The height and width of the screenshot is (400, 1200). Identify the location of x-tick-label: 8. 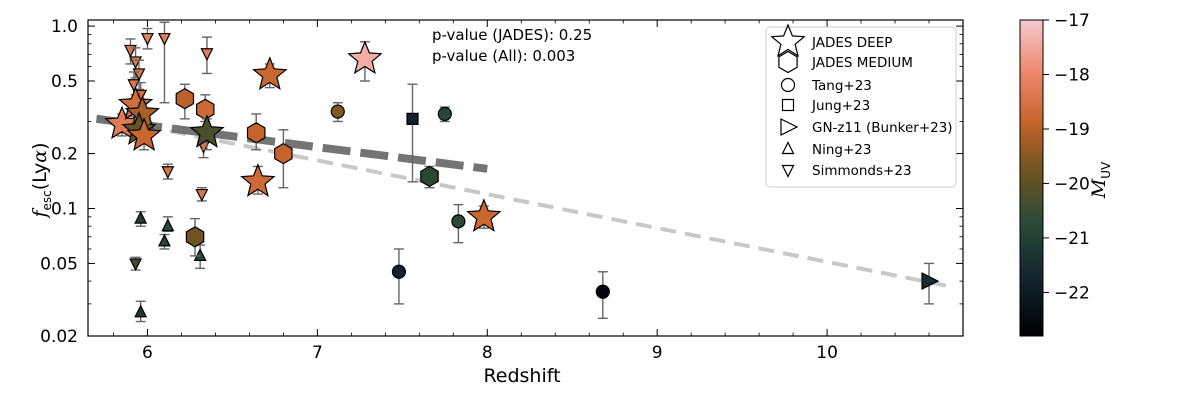
(487, 353).